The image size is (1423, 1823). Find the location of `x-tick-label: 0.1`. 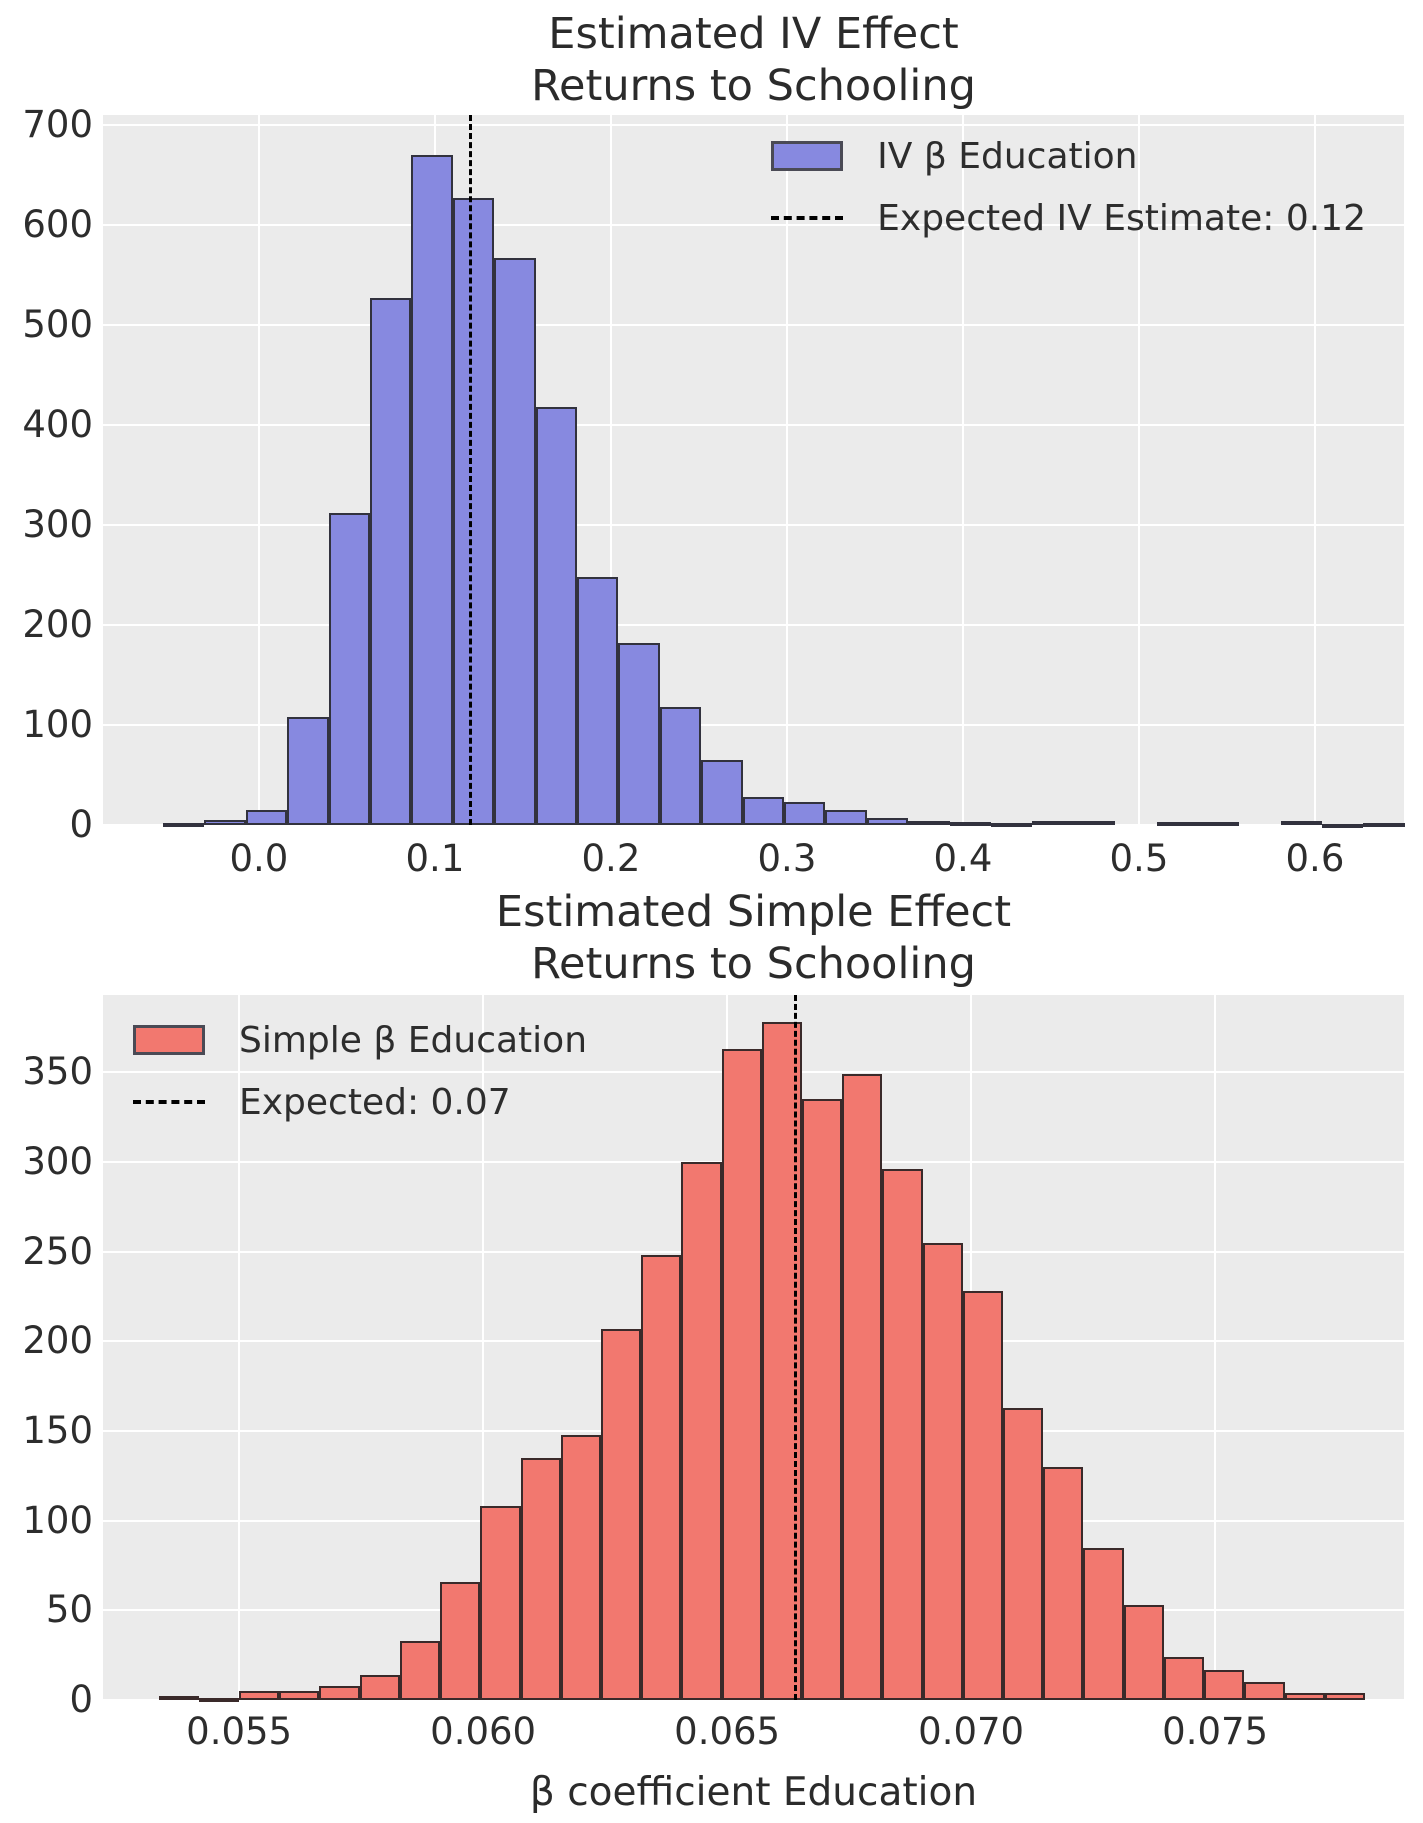

x-tick-label: 0.1 is located at coordinates (435, 858).